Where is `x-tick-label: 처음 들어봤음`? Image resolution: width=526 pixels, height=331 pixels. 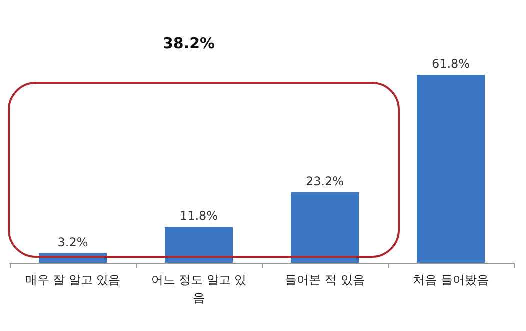 x-tick-label: 처음 들어봤음 is located at coordinates (451, 280).